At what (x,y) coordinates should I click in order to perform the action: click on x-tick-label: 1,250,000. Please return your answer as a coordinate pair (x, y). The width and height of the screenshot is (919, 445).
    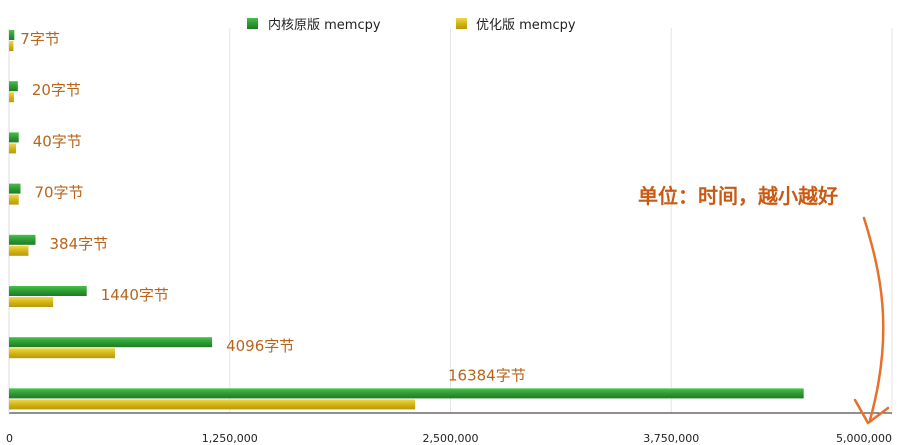
    Looking at the image, I should click on (230, 438).